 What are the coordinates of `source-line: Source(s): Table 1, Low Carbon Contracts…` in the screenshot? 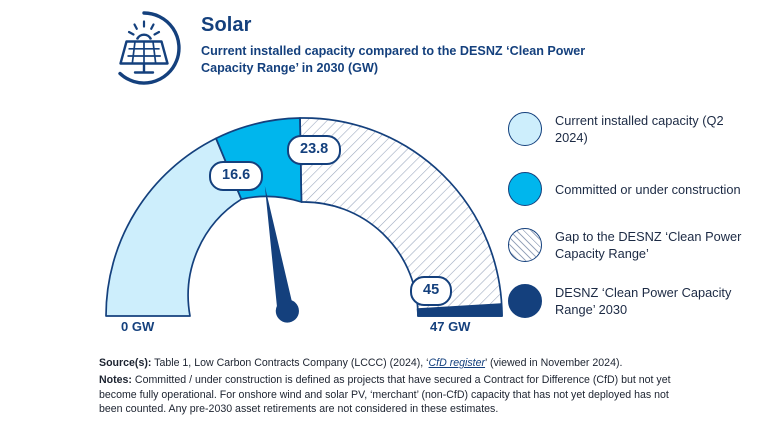 It's located at (395, 363).